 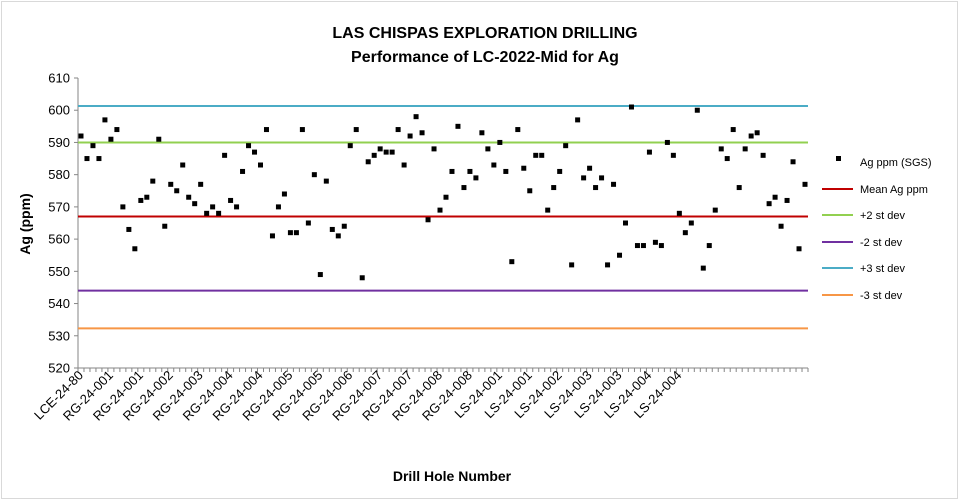 I want to click on legend-label: Ag ppm (SGS), so click(x=896, y=163).